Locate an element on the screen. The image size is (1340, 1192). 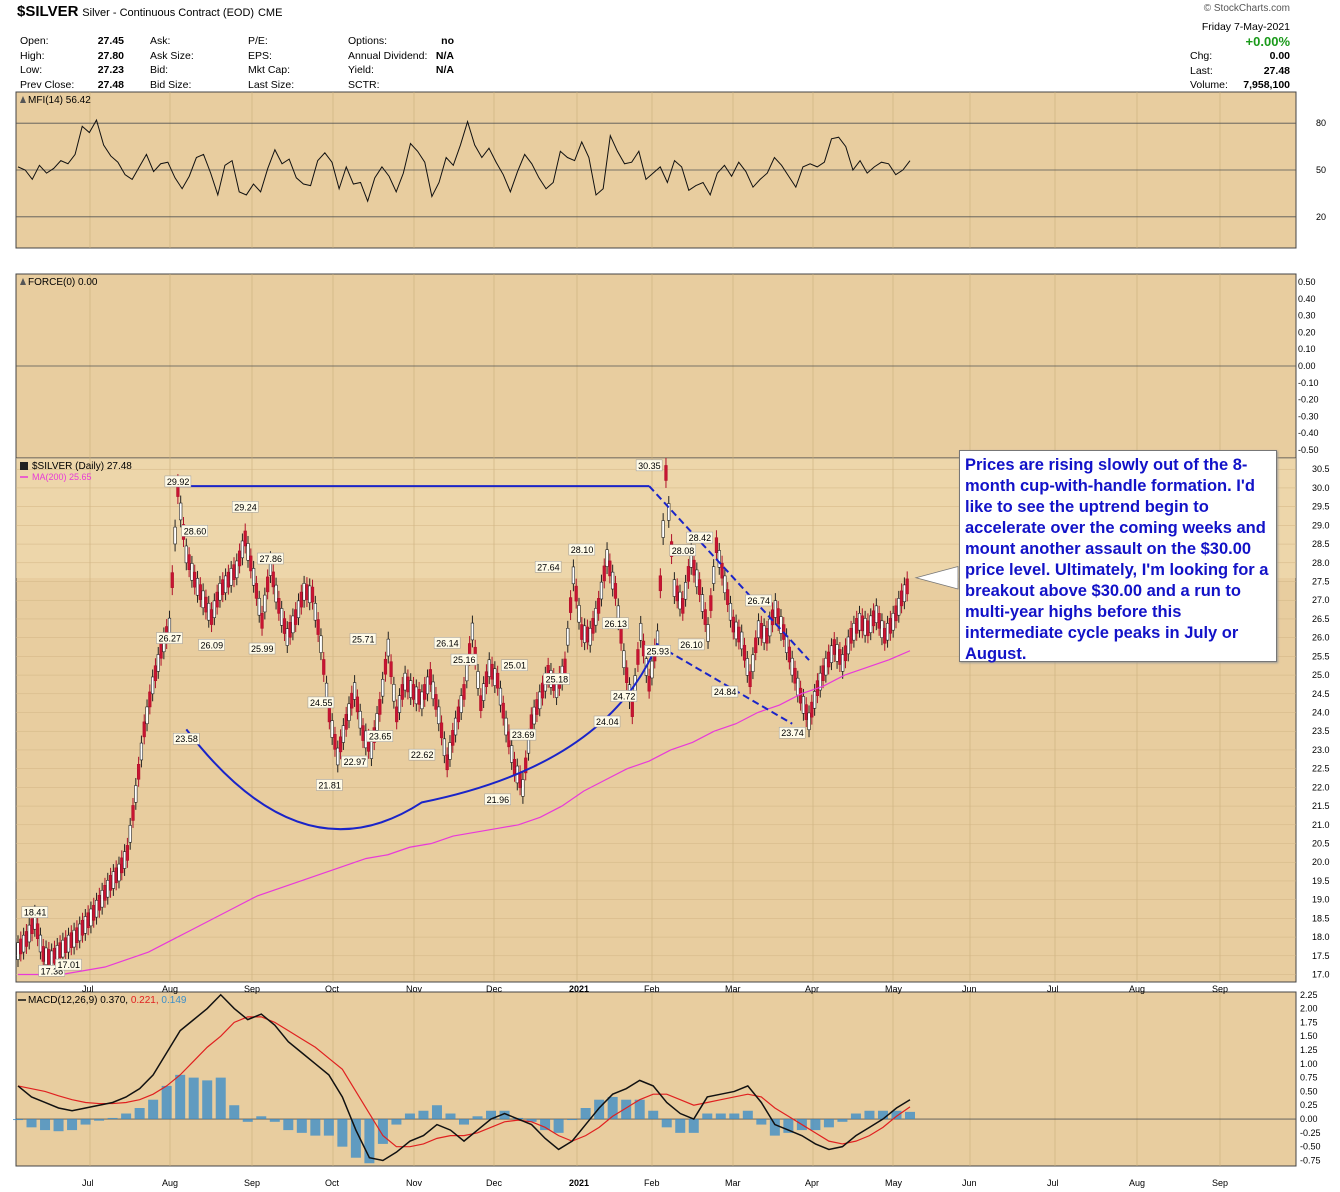
macd-legend-hist: 0.149 is located at coordinates (173, 1000).